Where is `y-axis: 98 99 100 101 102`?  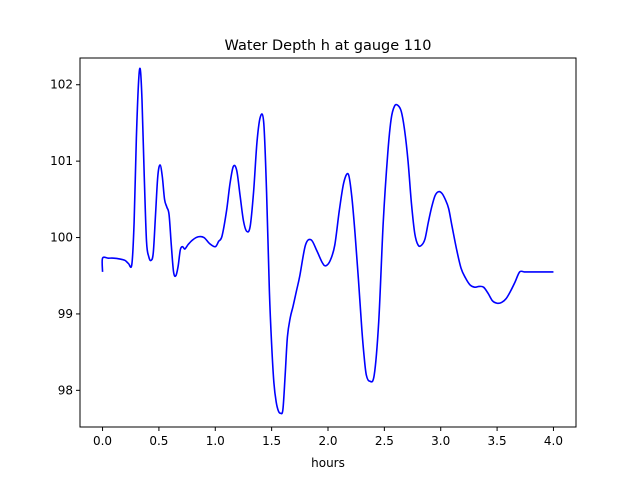
y-axis: 98 99 100 101 102 is located at coordinates (65, 237).